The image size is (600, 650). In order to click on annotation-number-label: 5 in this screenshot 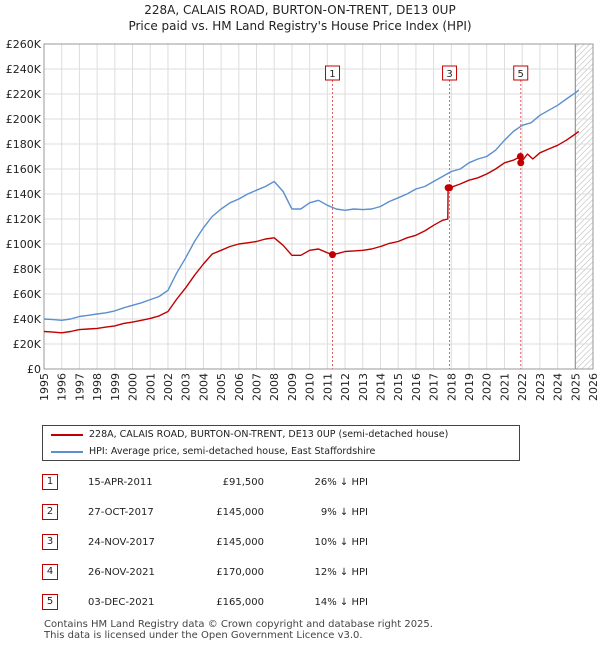, I will do `click(521, 74)`.